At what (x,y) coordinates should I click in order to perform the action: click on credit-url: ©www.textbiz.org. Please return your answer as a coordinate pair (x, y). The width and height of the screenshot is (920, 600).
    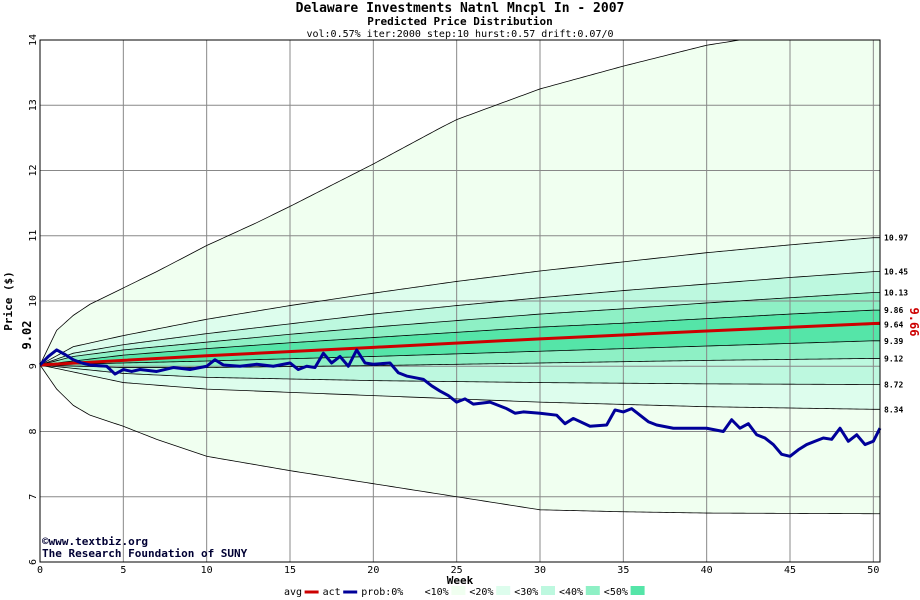
    Looking at the image, I should click on (95, 541).